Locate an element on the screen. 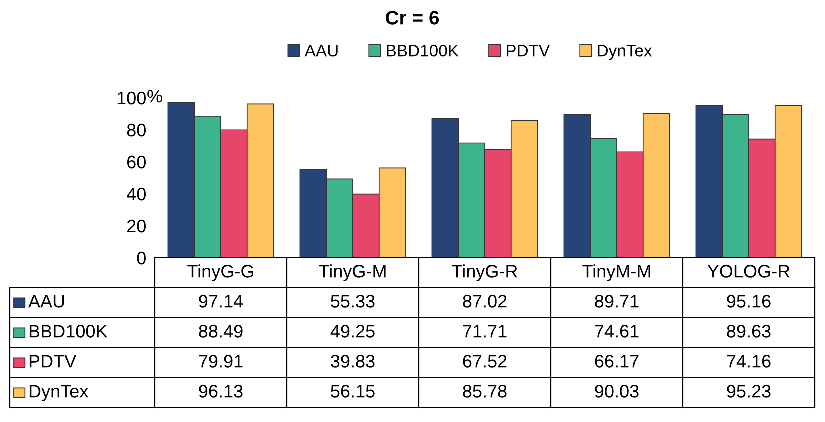  text: PDTV is located at coordinates (53, 361).